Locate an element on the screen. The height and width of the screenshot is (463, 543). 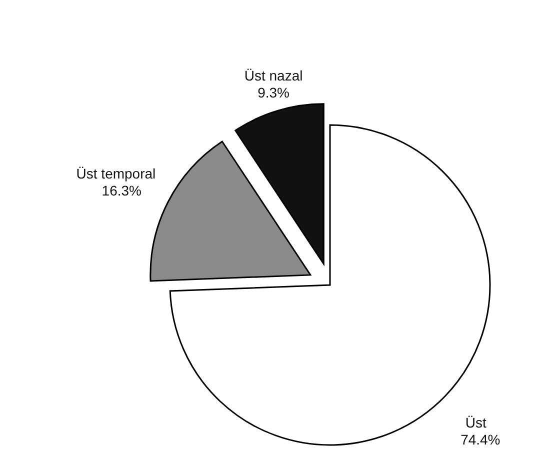
slice-label: Üst temporal is located at coordinates (116, 173).